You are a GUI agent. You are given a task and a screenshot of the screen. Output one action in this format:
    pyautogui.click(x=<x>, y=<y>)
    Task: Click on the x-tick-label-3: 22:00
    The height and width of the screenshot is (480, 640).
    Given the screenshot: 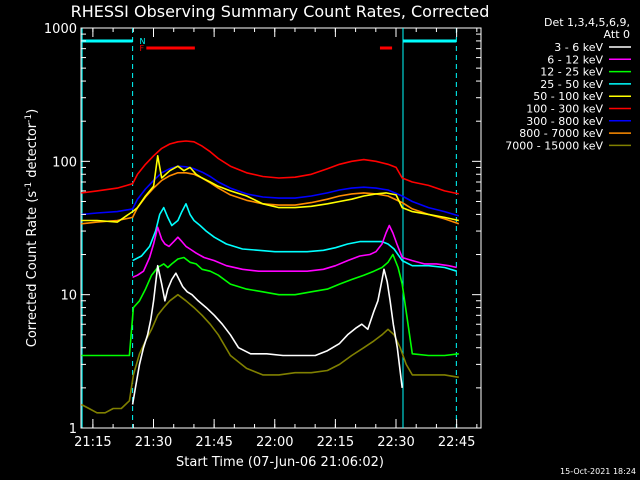 What is the action you would take?
    pyautogui.click(x=274, y=442)
    